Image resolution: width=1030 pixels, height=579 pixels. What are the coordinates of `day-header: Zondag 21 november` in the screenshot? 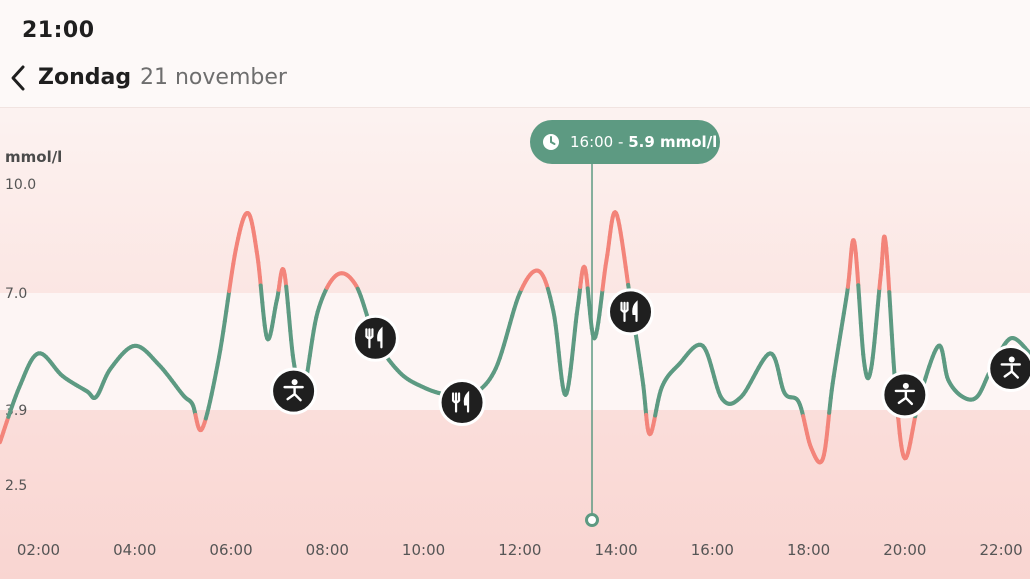 It's located at (515, 81).